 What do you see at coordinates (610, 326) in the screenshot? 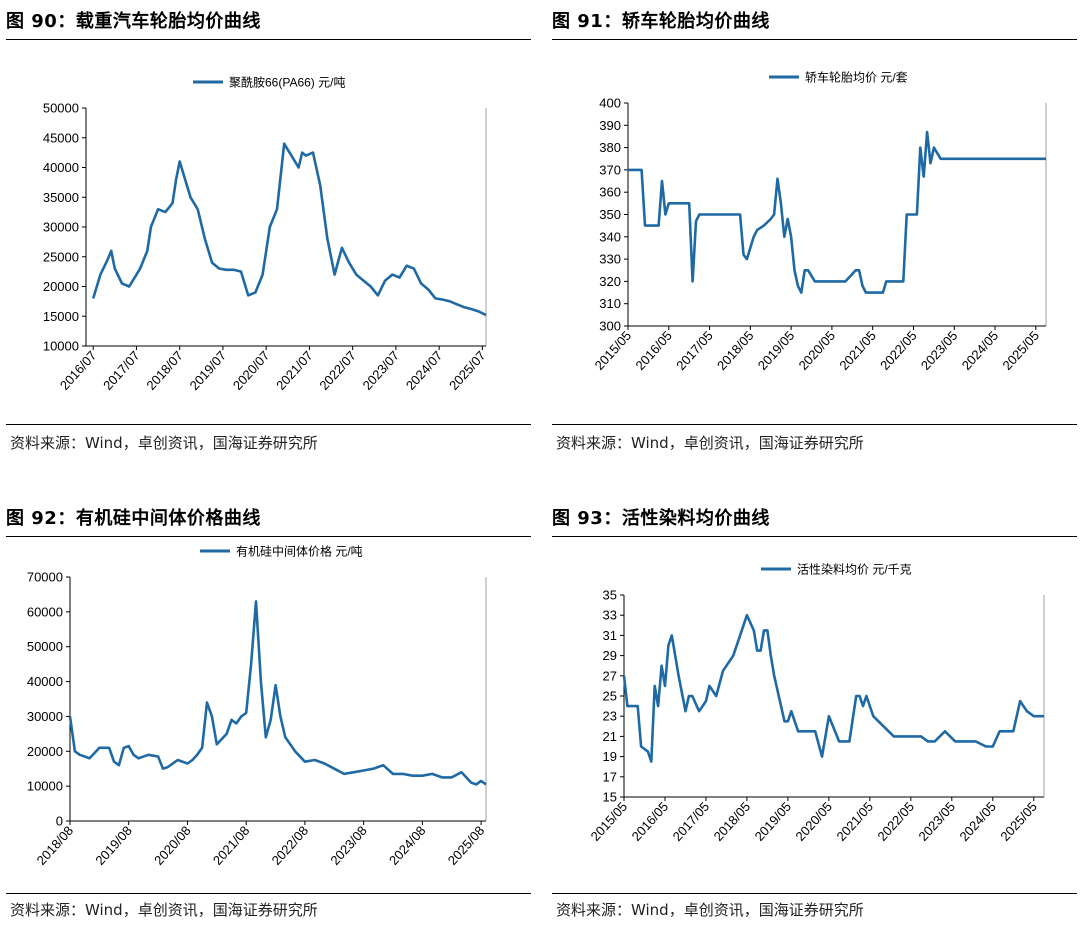
I see `y-tick-label: 300` at bounding box center [610, 326].